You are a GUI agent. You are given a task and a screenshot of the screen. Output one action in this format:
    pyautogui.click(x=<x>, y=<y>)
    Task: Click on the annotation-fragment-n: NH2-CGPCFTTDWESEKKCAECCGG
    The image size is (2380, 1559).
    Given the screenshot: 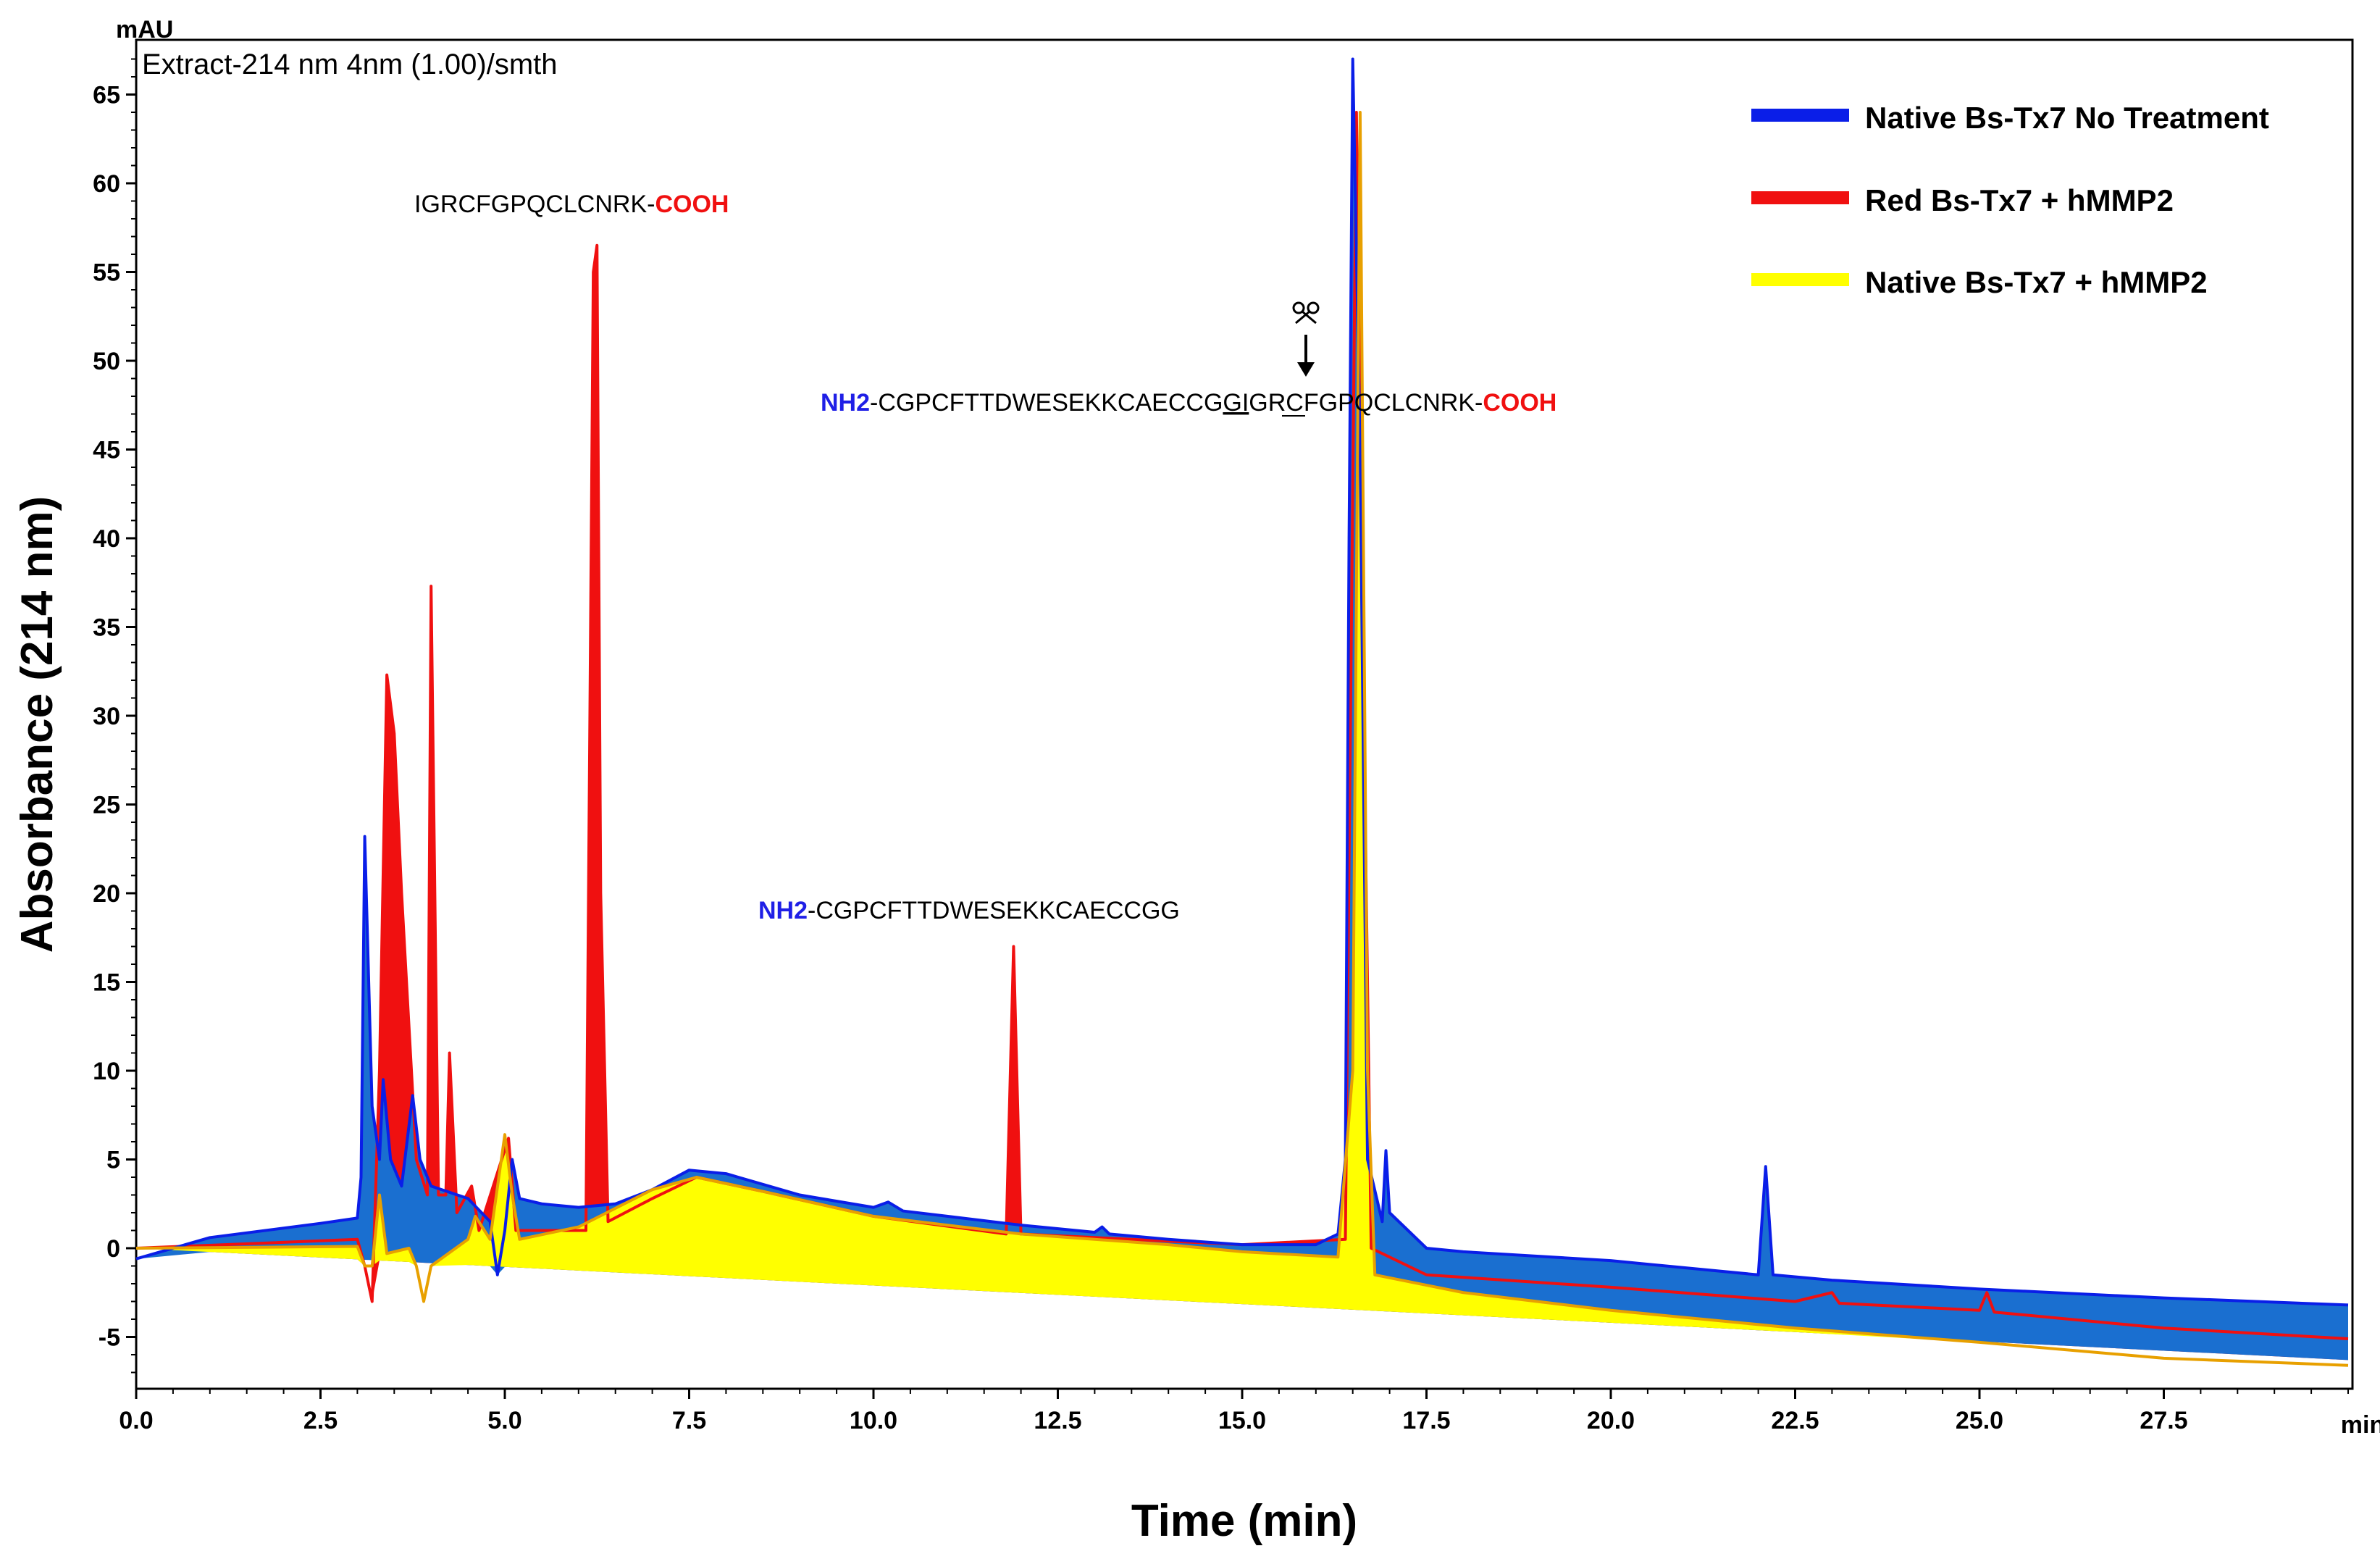 What is the action you would take?
    pyautogui.click(x=969, y=910)
    